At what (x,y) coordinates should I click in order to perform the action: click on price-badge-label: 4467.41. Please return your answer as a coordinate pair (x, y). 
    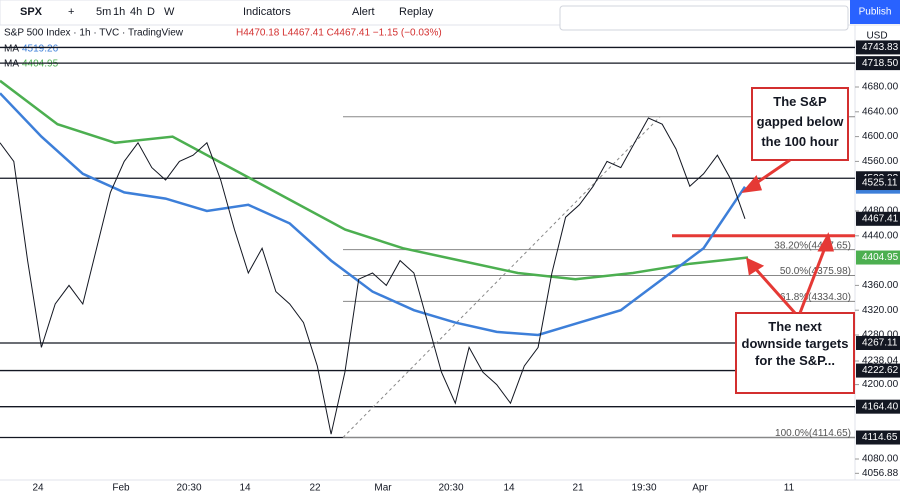
    Looking at the image, I should click on (880, 218).